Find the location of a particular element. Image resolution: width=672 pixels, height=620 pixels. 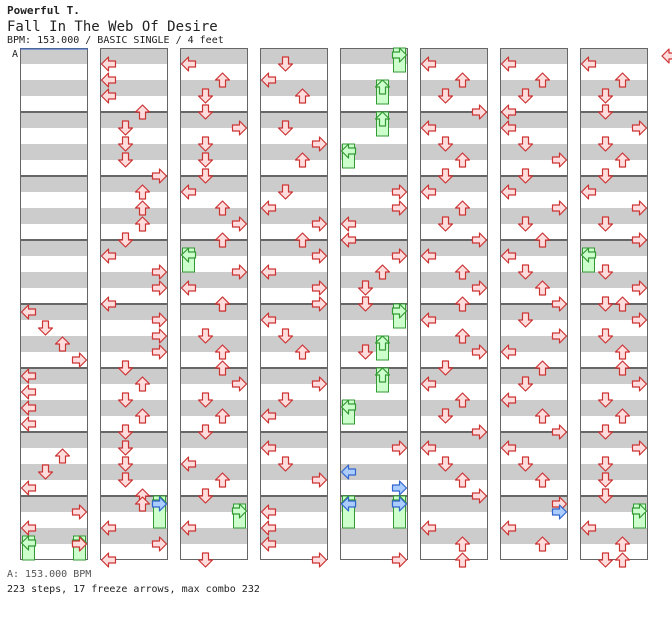

bpm-legend: A: 153.000 BPM is located at coordinates (49, 574).